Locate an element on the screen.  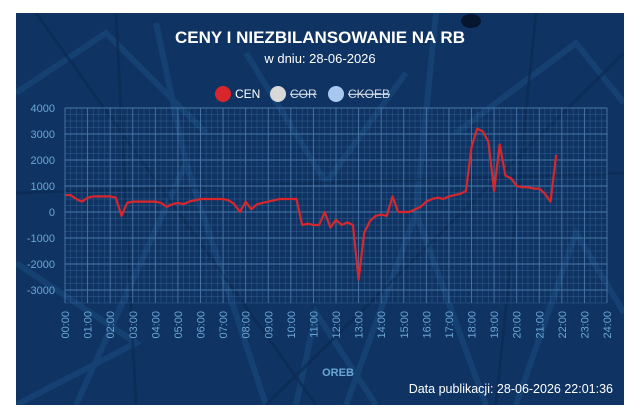
y-tick-label: 0 is located at coordinates (52, 213).